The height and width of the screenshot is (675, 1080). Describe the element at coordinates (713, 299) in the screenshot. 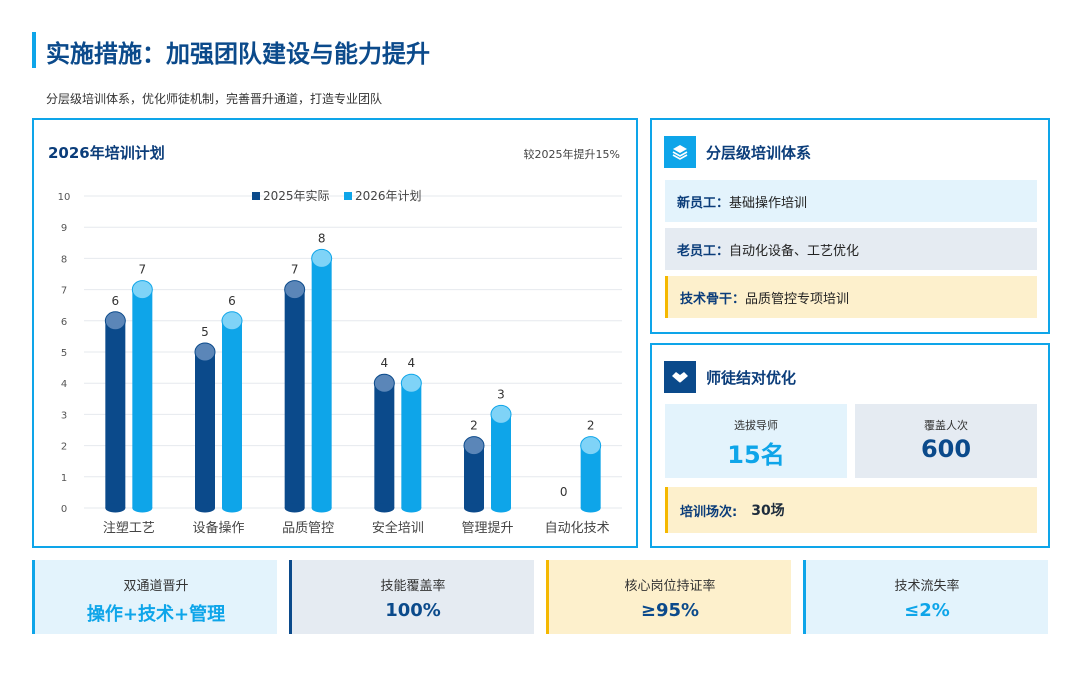

I see `row-key: 技术骨干：` at that location.